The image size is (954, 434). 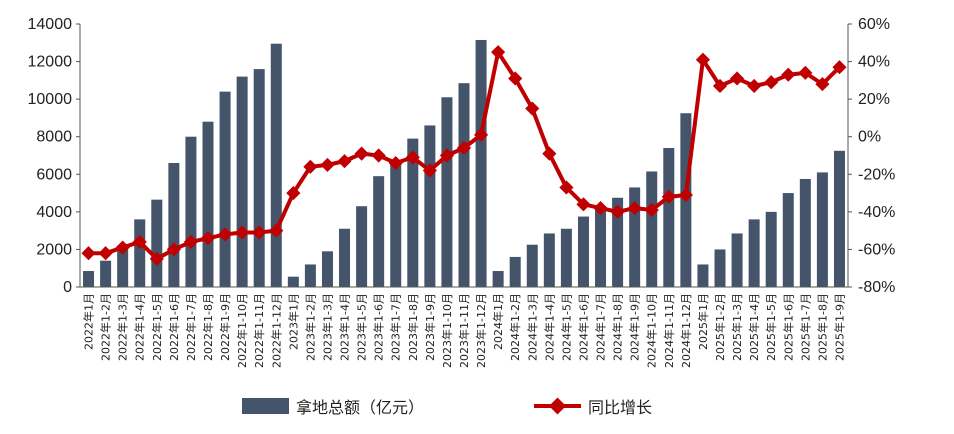 What do you see at coordinates (174, 327) in the screenshot?
I see `x-tick-label: 2022年1-6月` at bounding box center [174, 327].